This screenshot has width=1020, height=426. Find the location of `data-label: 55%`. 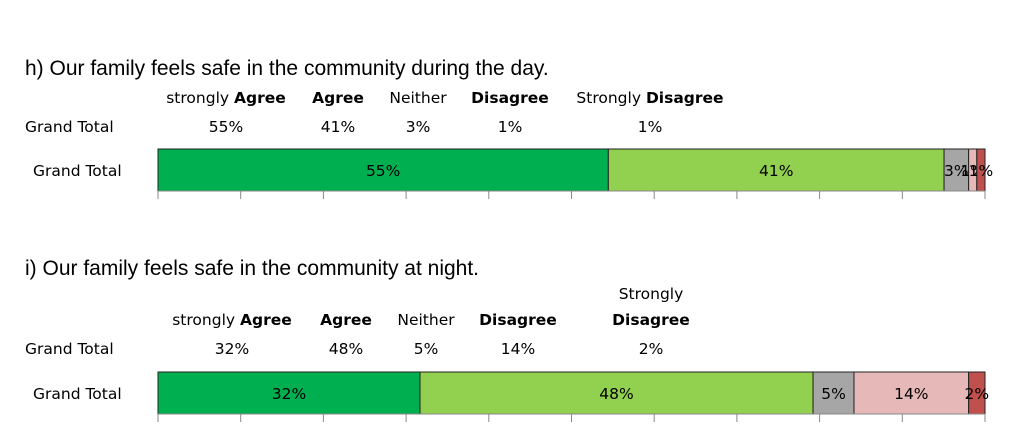

data-label: 55% is located at coordinates (383, 171).